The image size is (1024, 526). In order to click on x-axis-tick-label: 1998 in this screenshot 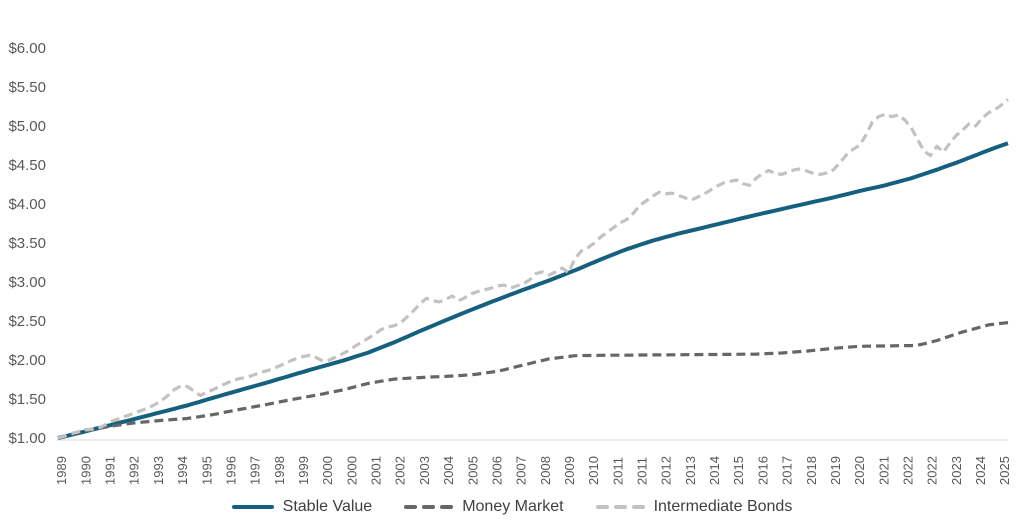, I will do `click(279, 470)`.